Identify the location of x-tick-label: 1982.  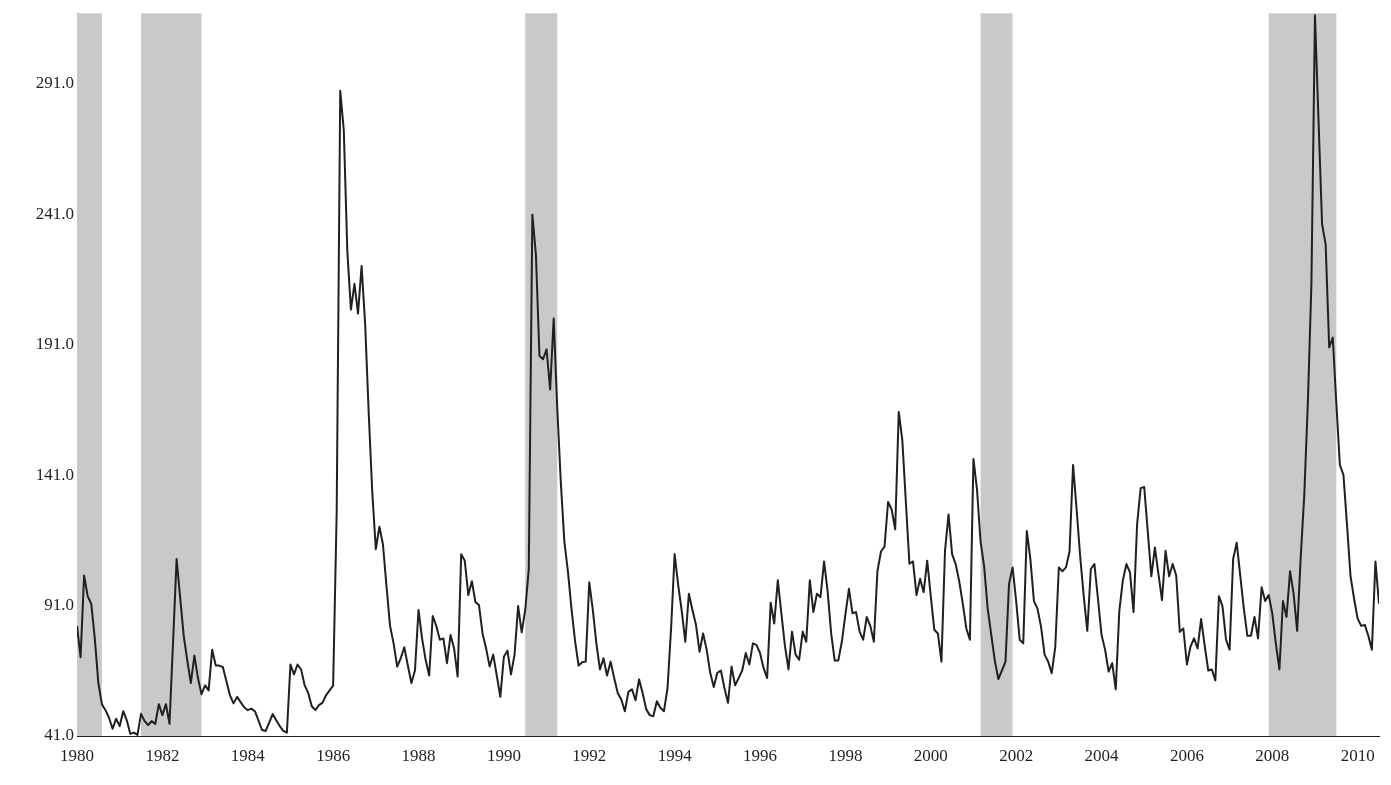
(162, 755).